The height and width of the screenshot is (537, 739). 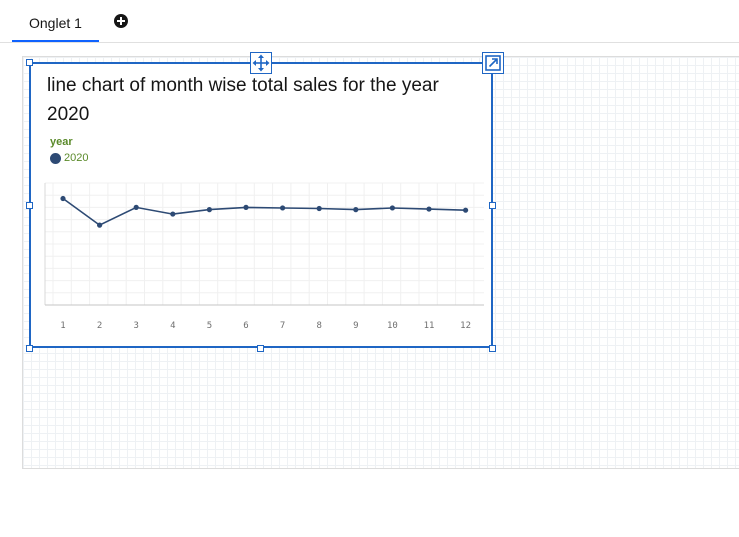 What do you see at coordinates (121, 21) in the screenshot?
I see `plus-circle-icon` at bounding box center [121, 21].